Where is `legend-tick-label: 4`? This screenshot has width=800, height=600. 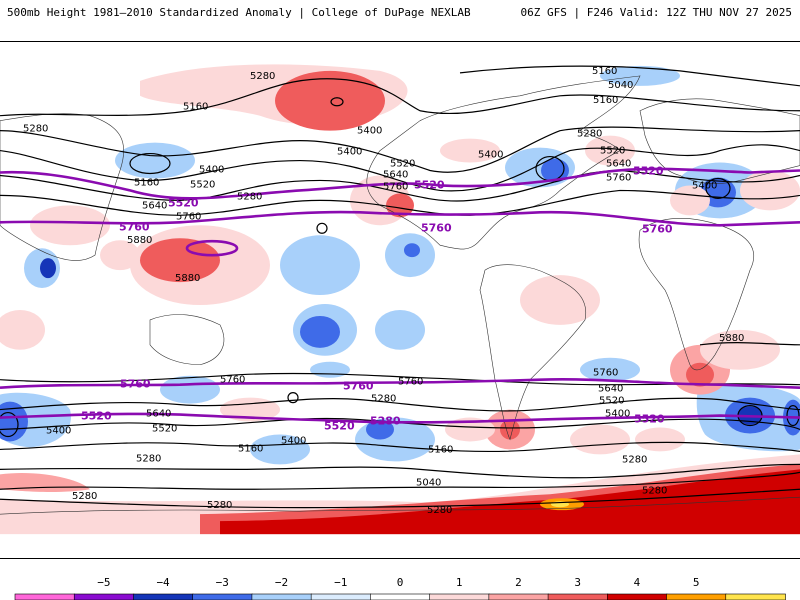
legend-tick-label: 4 is located at coordinates (637, 582).